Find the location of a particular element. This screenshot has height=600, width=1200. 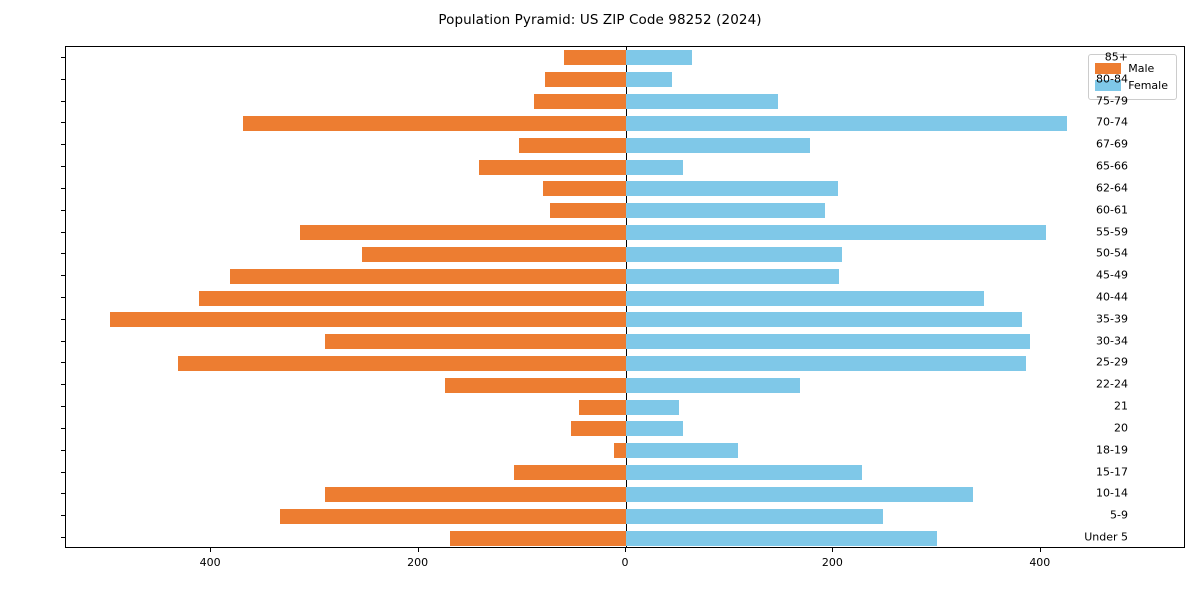

y-axis-tick-label: 40-44 is located at coordinates (1112, 297).